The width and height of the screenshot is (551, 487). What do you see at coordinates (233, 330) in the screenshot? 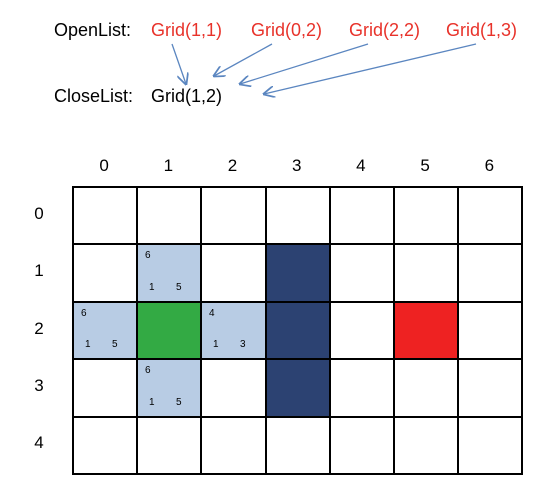
I see `grid-cell-open: 4 1 3` at bounding box center [233, 330].